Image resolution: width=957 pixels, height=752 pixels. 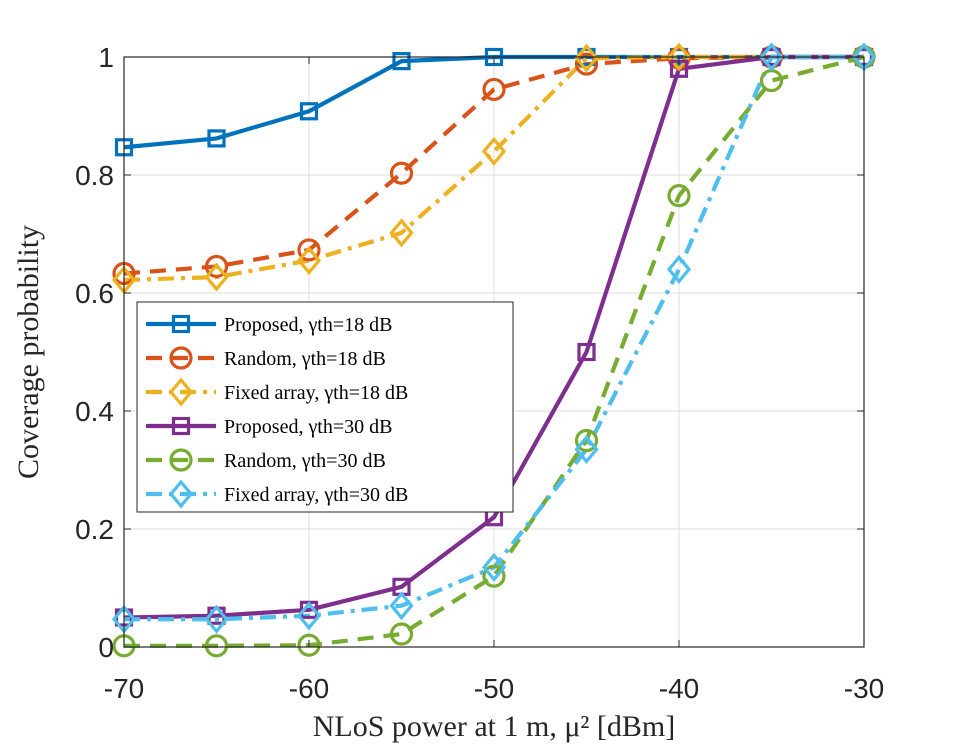 I want to click on y-tick-label: 0.4, so click(x=94, y=411).